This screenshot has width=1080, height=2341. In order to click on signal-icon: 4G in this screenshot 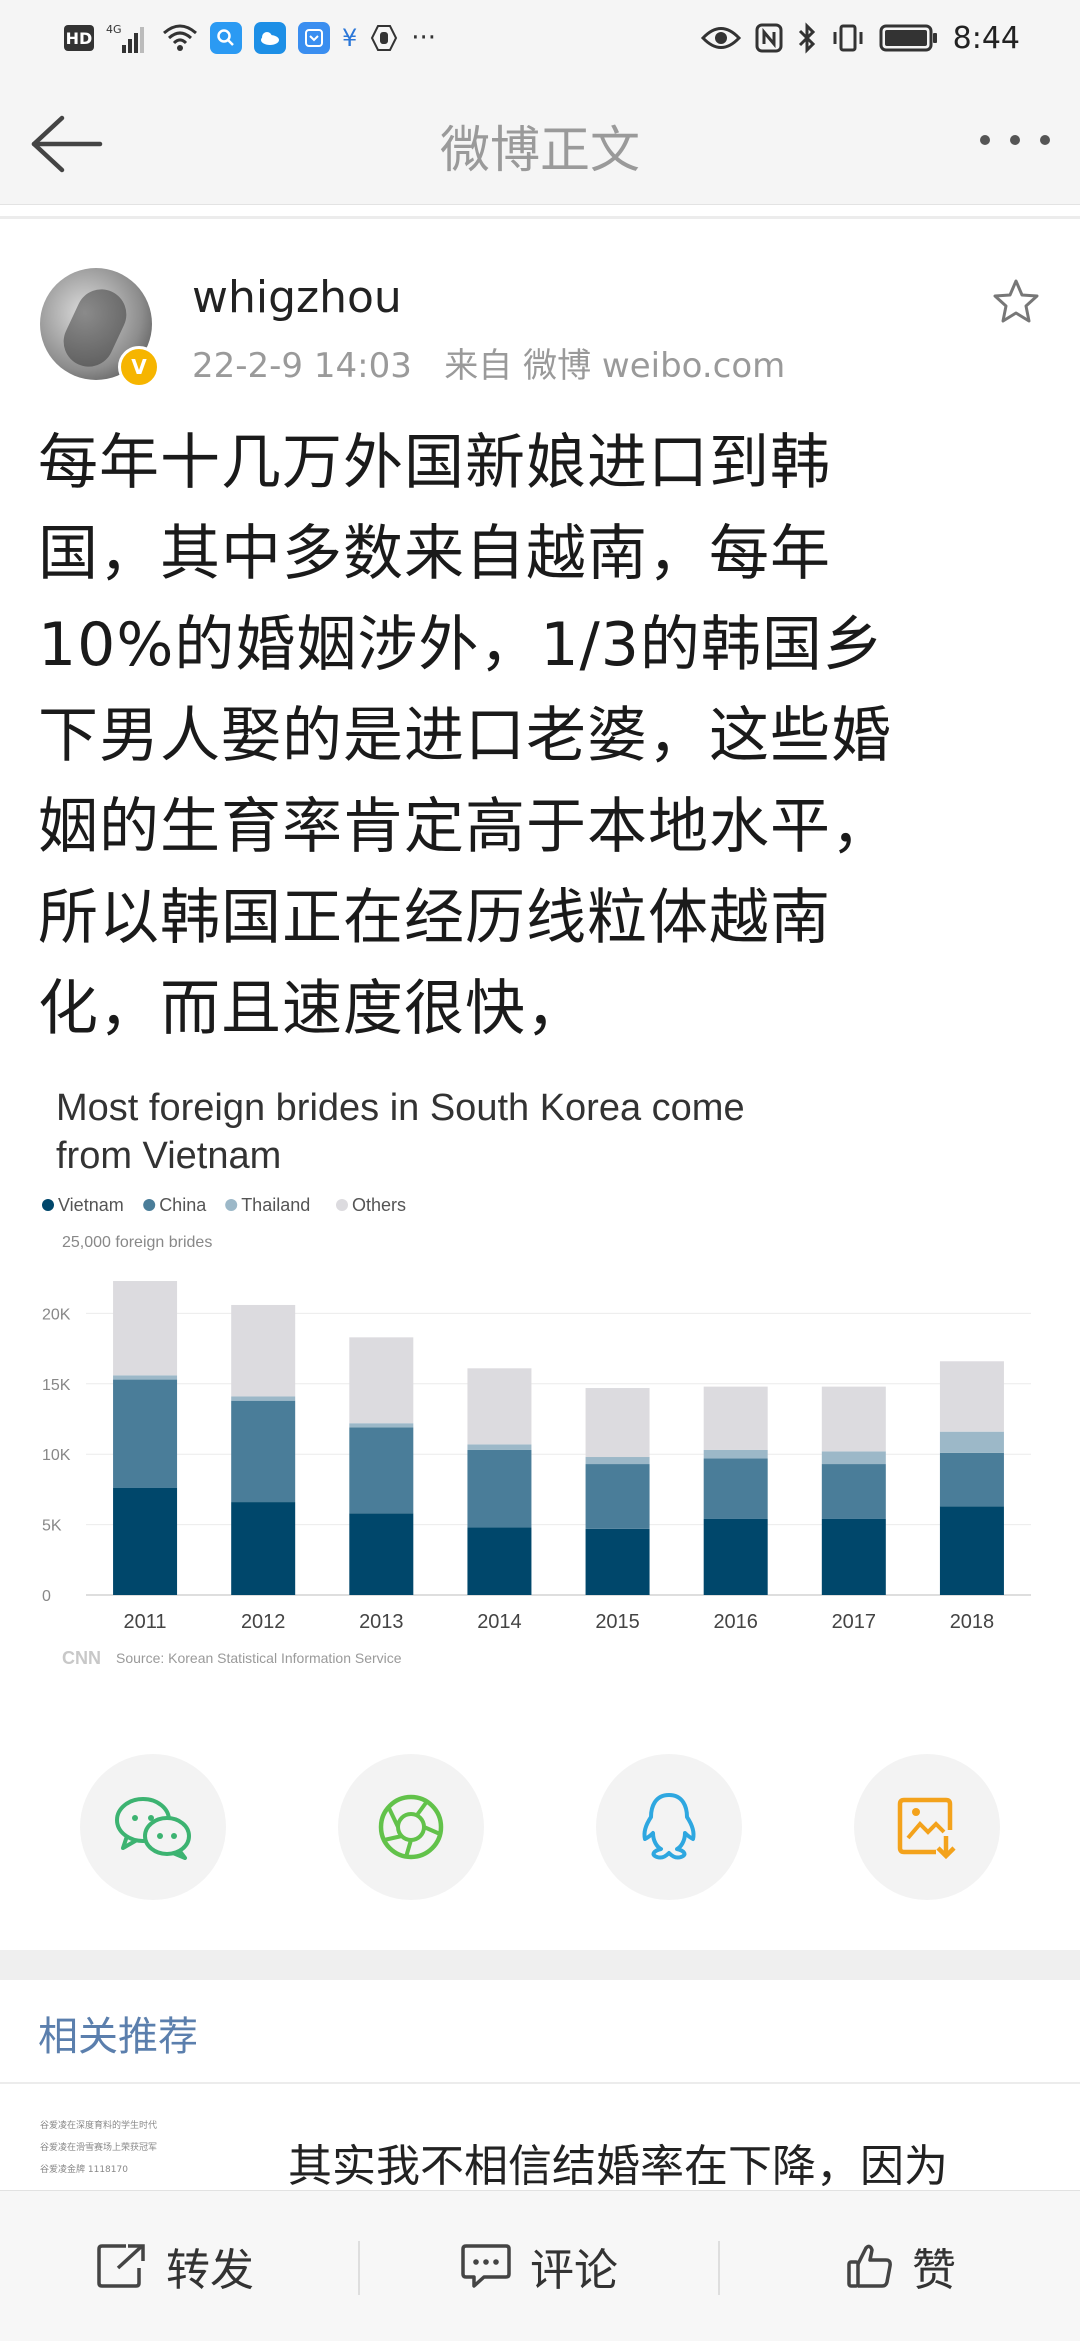, I will do `click(128, 38)`.